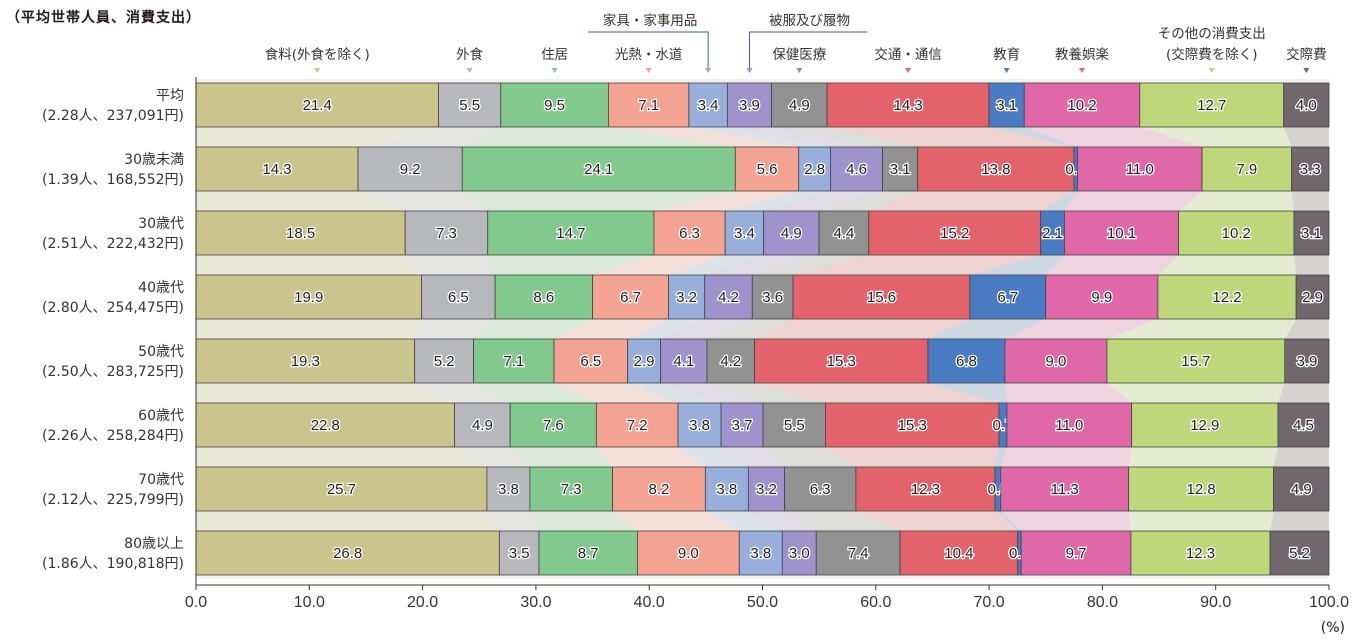 The width and height of the screenshot is (1359, 641). I want to click on data-label: 19.9, so click(308, 297).